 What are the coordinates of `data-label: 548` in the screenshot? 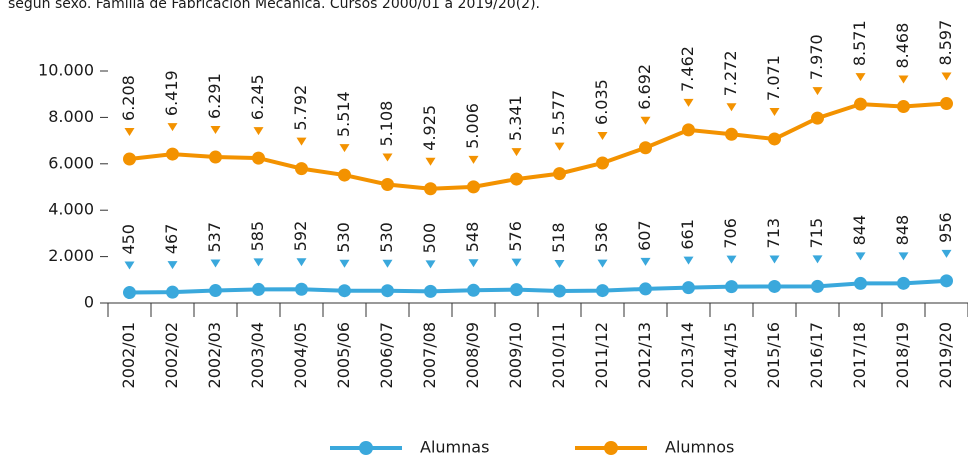 It's located at (472, 237).